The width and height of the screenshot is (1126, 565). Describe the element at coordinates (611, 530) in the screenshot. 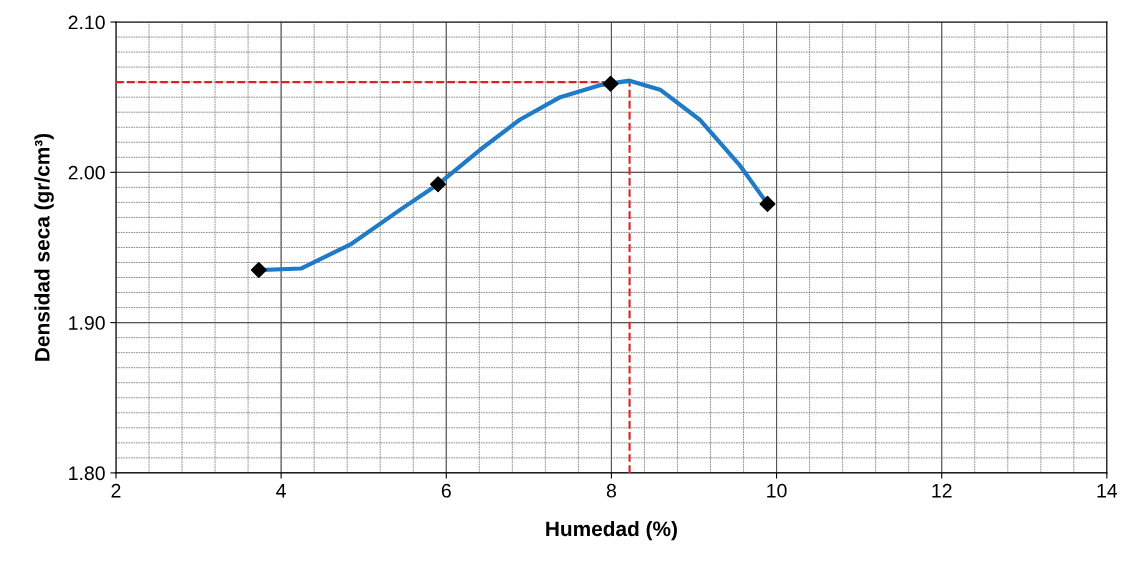

I see `x-axis-title: Humedad (%)` at that location.